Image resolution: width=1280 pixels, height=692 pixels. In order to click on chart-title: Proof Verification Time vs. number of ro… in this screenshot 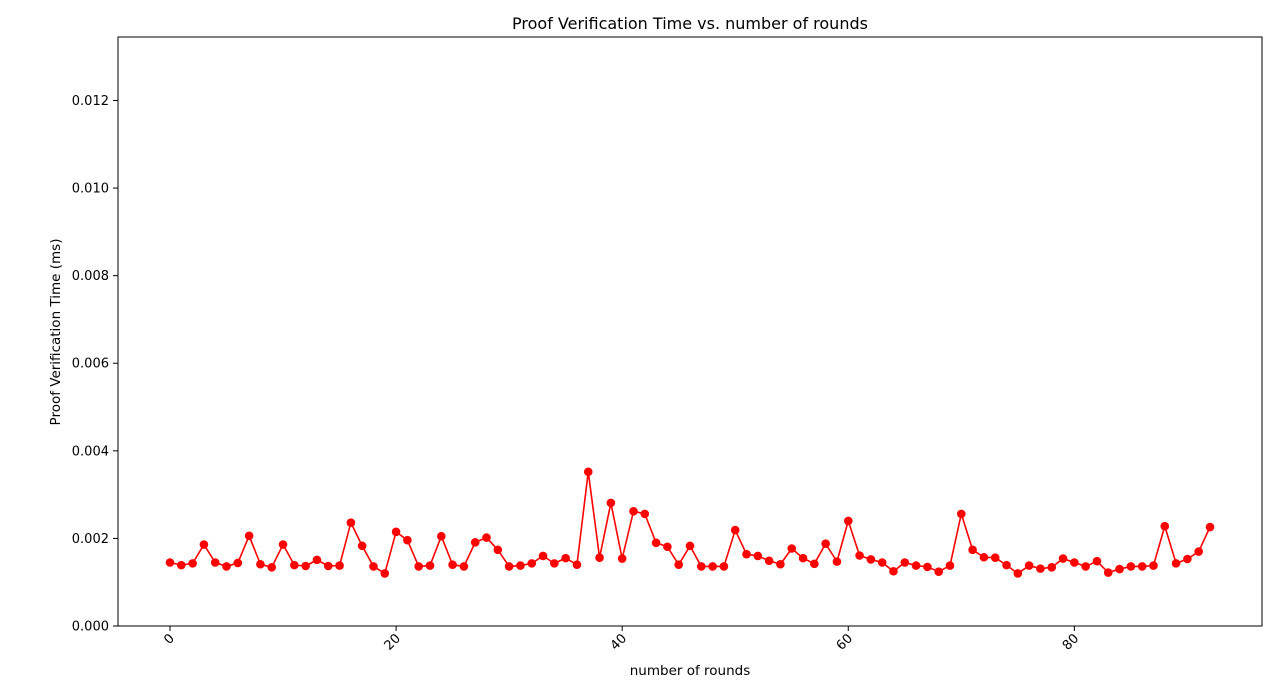, I will do `click(690, 23)`.